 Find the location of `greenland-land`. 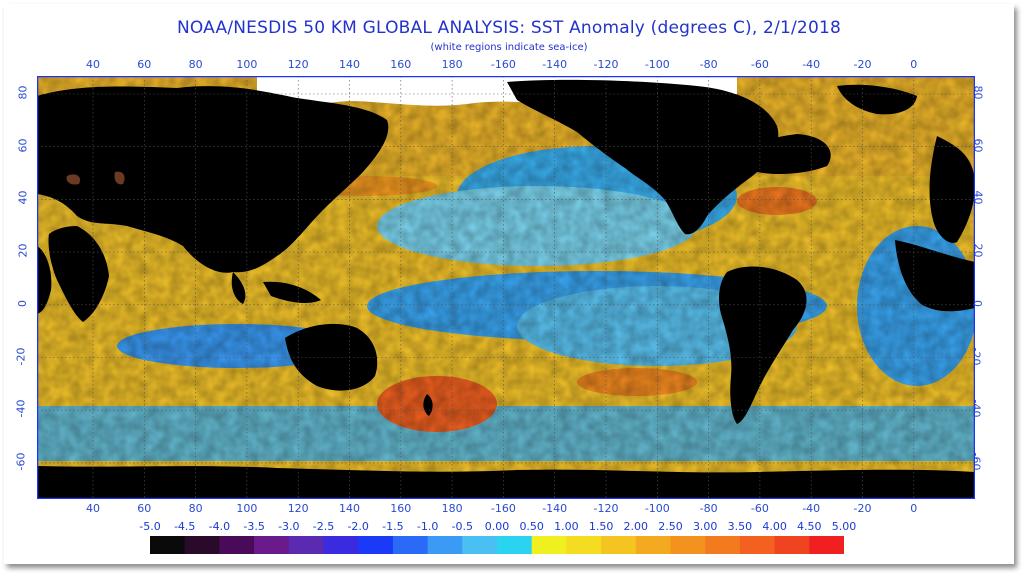

greenland-land is located at coordinates (877, 99).